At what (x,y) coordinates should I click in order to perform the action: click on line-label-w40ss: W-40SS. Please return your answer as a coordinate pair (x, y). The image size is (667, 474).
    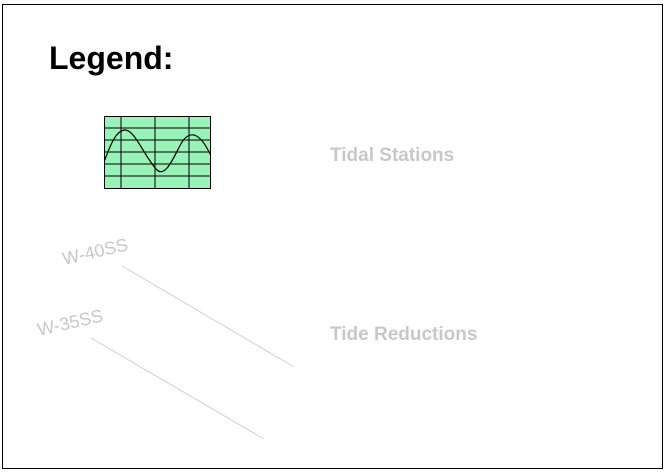
    Looking at the image, I should click on (94, 251).